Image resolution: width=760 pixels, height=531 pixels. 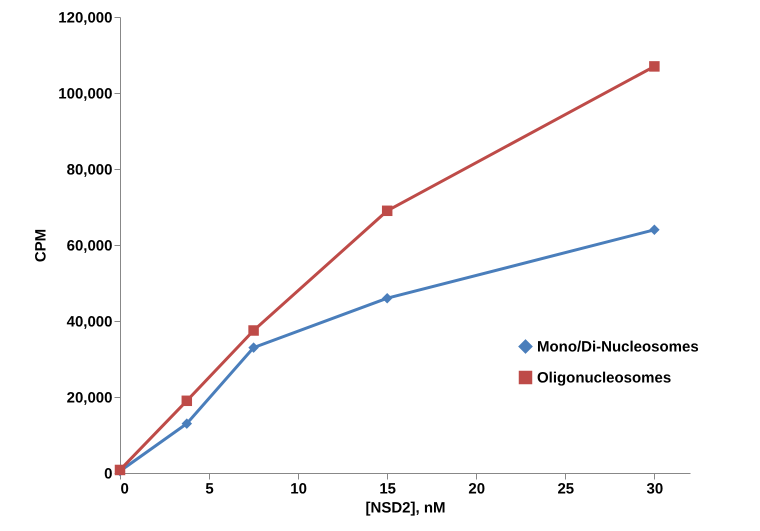 I want to click on x-tick-label: 0, so click(x=124, y=489).